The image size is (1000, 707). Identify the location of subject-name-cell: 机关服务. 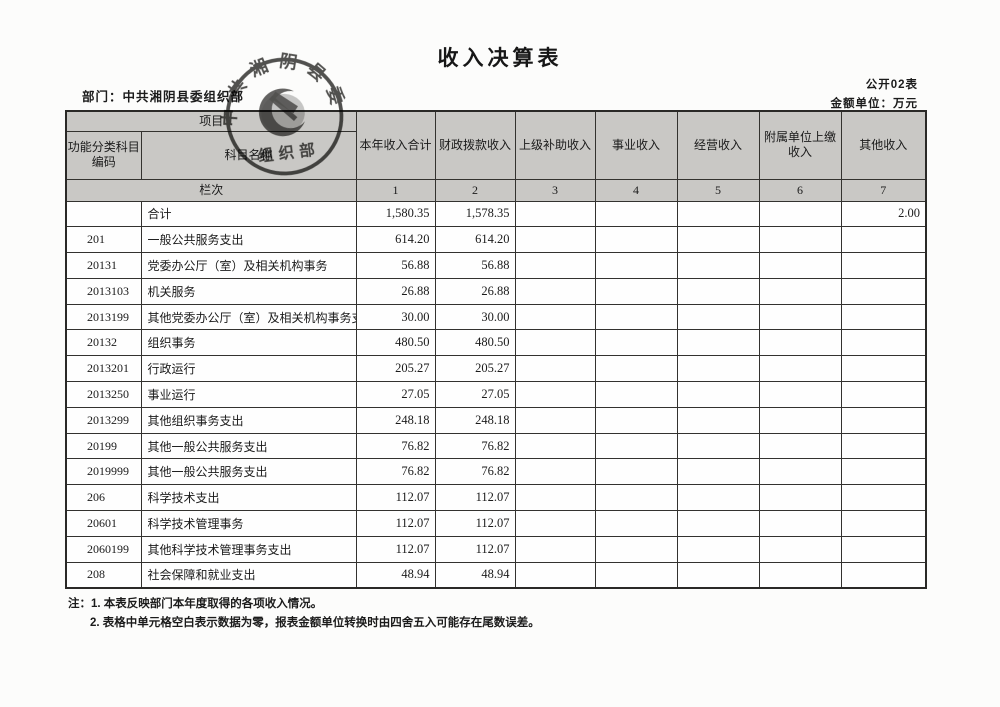
(248, 291).